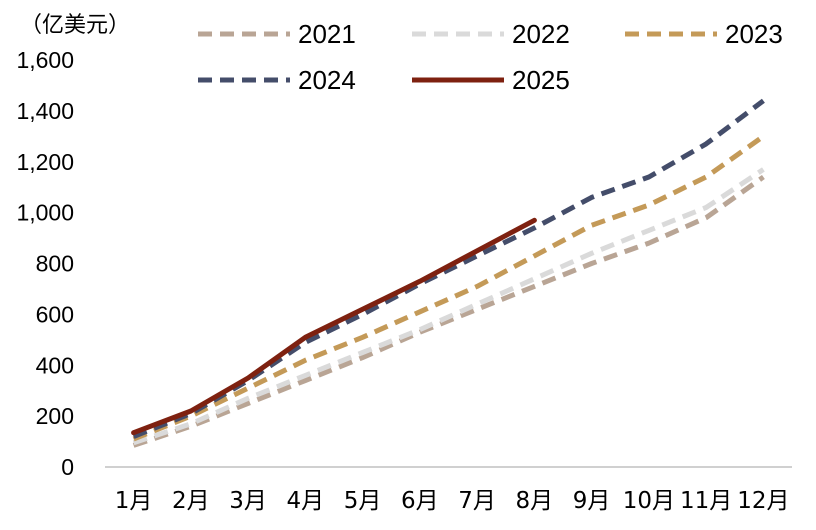  I want to click on x-tick-label: 9月, so click(592, 501).